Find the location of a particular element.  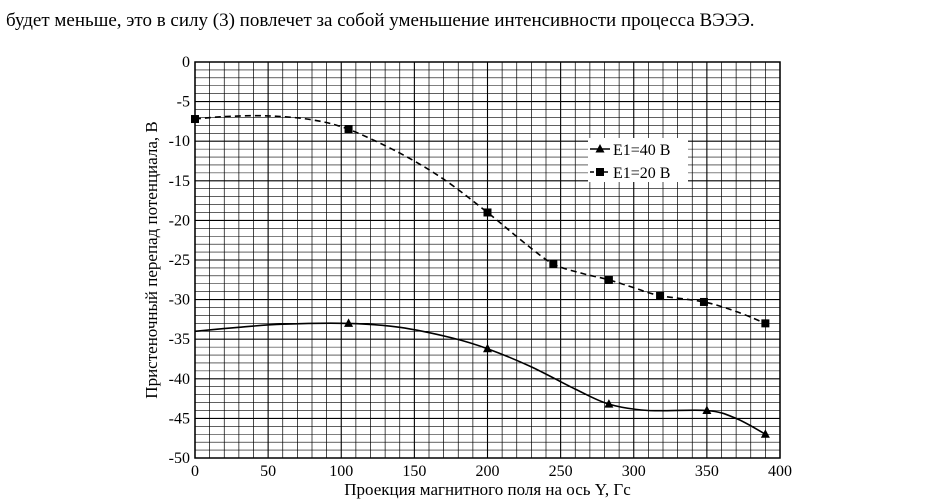

y-tick-labels: 0 -5 -10 -15 -20 -25 -30 -35 -40 -45 -50 is located at coordinates (179, 260).